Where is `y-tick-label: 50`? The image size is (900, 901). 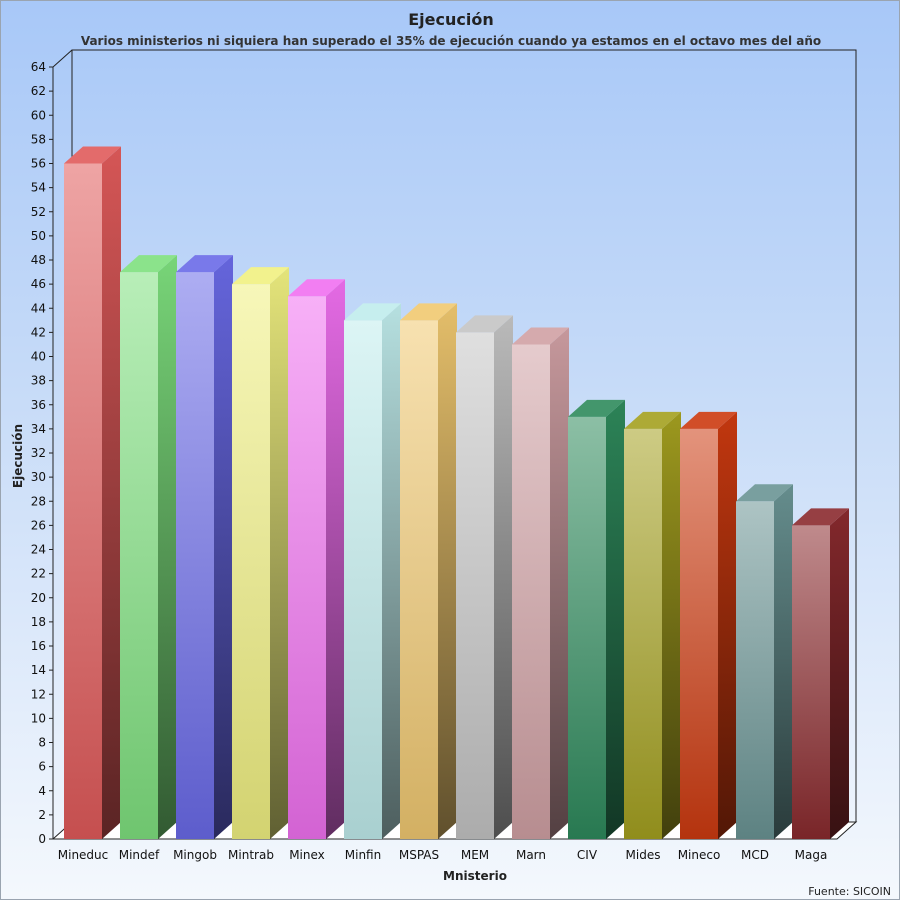 y-tick-label: 50 is located at coordinates (38, 236).